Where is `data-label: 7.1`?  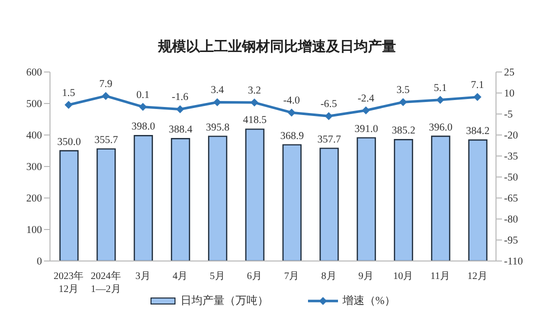
data-label: 7.1 is located at coordinates (477, 86).